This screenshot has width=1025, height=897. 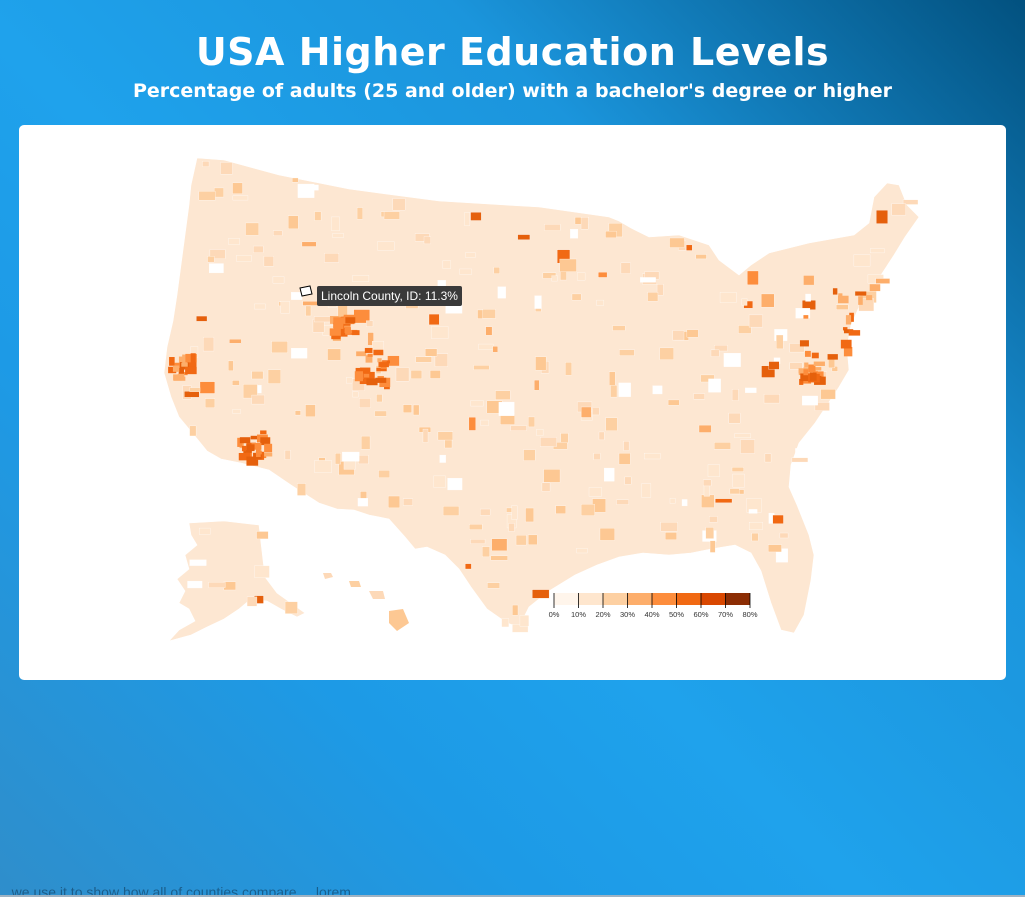 What do you see at coordinates (237, 581) in the screenshot?
I see `map-region-alaska` at bounding box center [237, 581].